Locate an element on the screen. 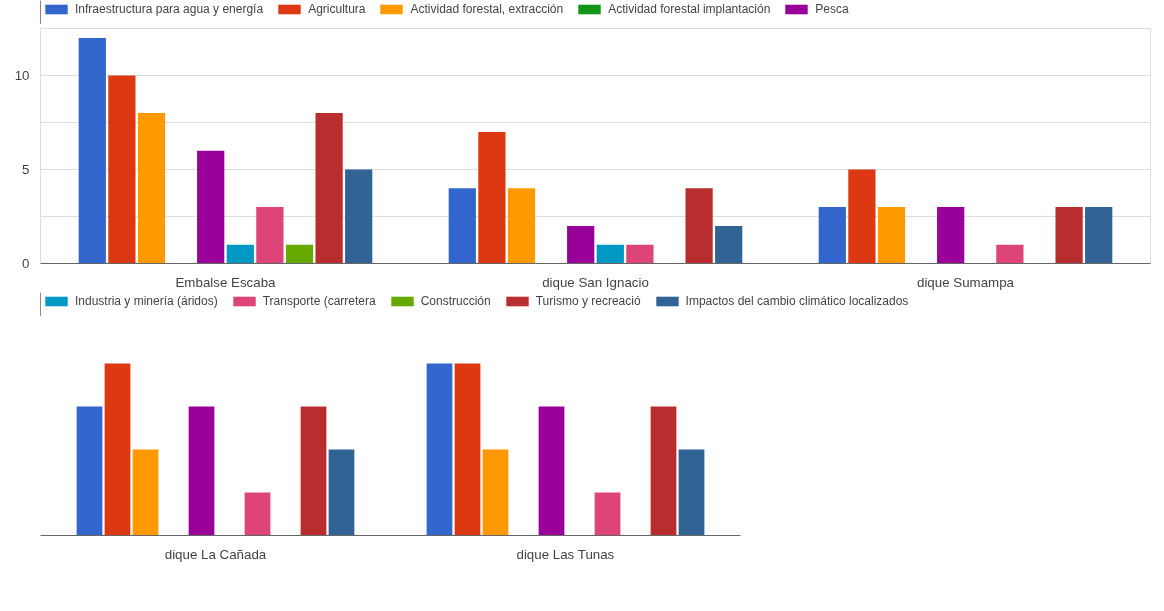  legend-label: Construcción is located at coordinates (455, 301).